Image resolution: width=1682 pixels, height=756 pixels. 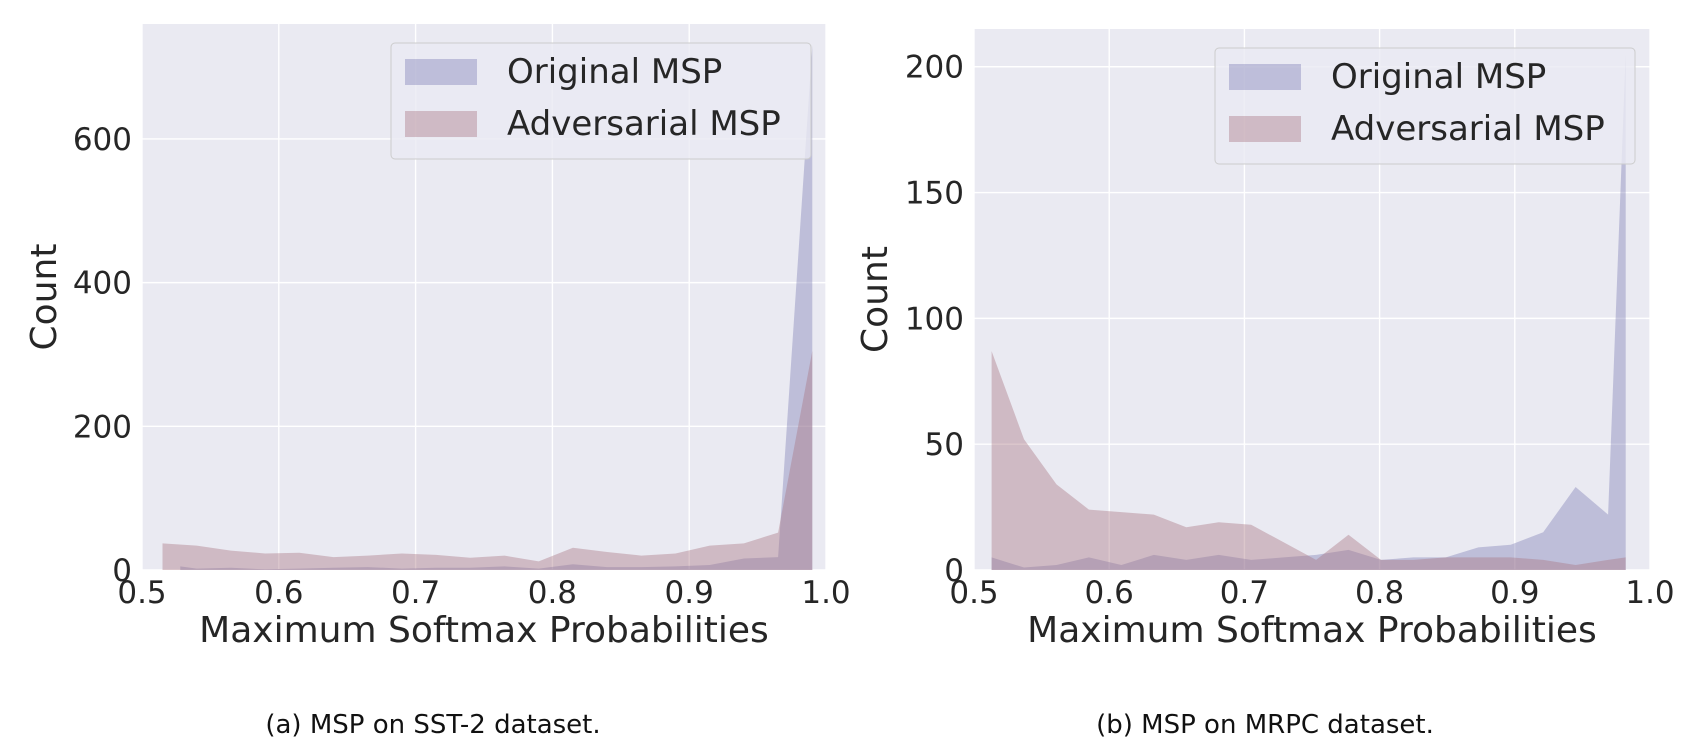 What do you see at coordinates (944, 445) in the screenshot?
I see `y-tick-label: 50` at bounding box center [944, 445].